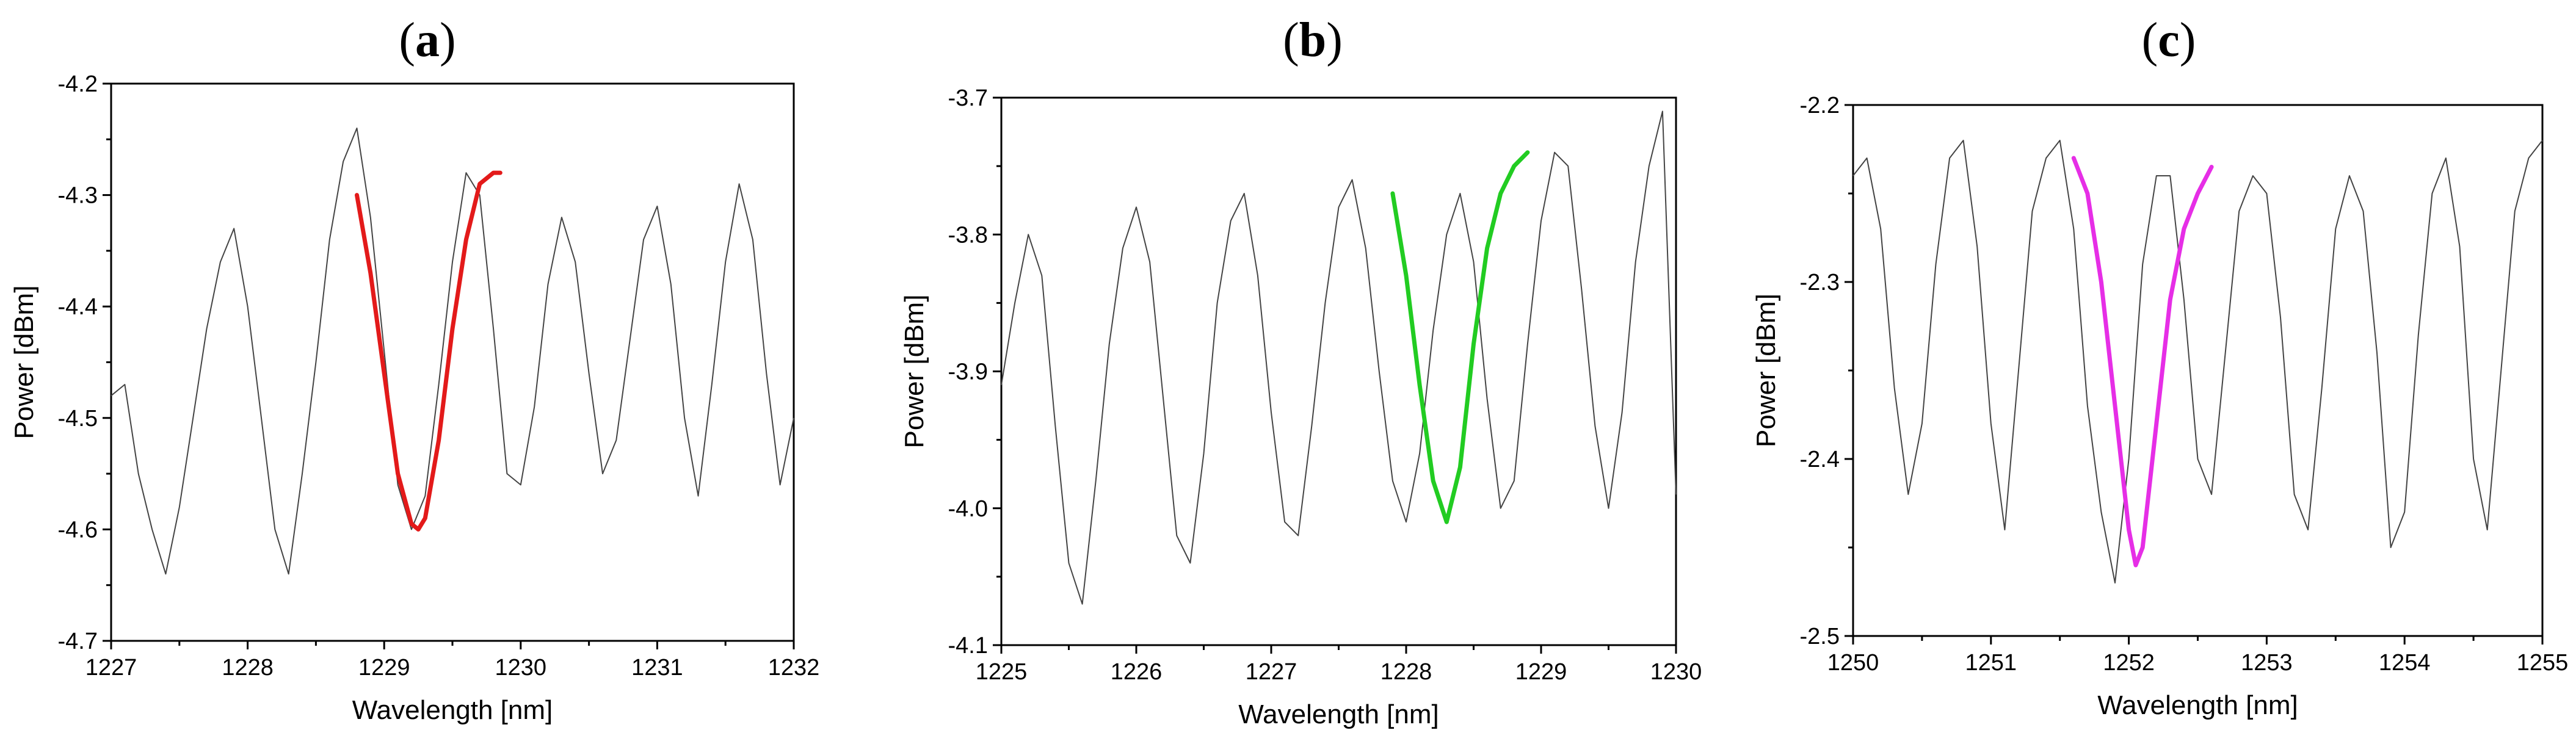 This screenshot has height=744, width=2576. What do you see at coordinates (1991, 663) in the screenshot?
I see `x-tick-label: 1251` at bounding box center [1991, 663].